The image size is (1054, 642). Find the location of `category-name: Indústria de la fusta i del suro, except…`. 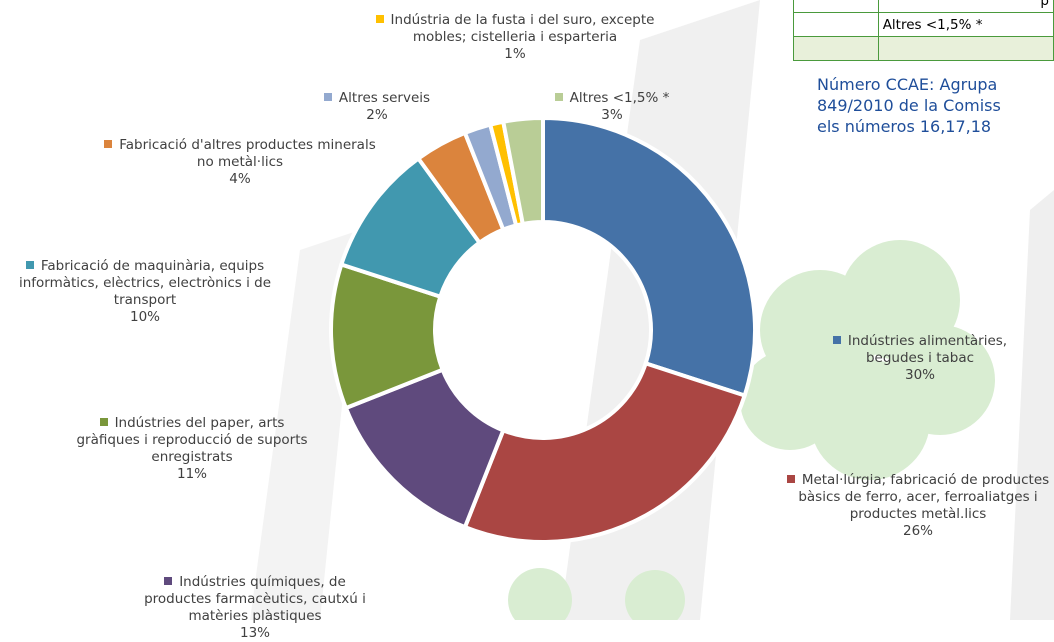

category-name: Indústria de la fusta i del suro, except… is located at coordinates (522, 28).